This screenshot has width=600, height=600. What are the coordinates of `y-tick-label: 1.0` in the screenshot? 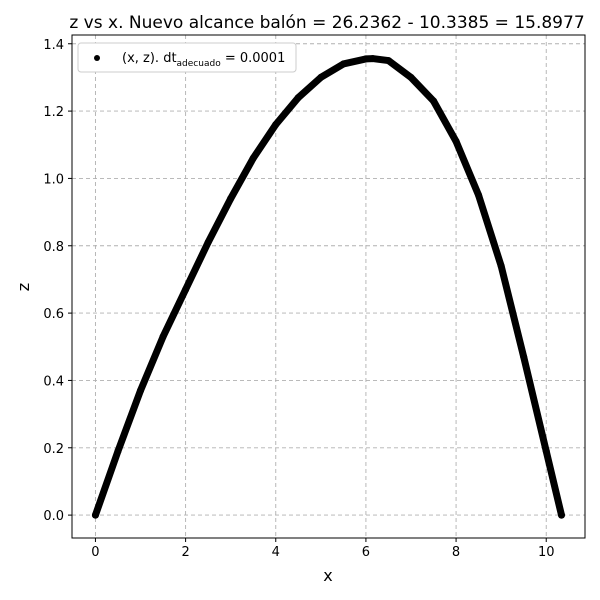 It's located at (53, 179).